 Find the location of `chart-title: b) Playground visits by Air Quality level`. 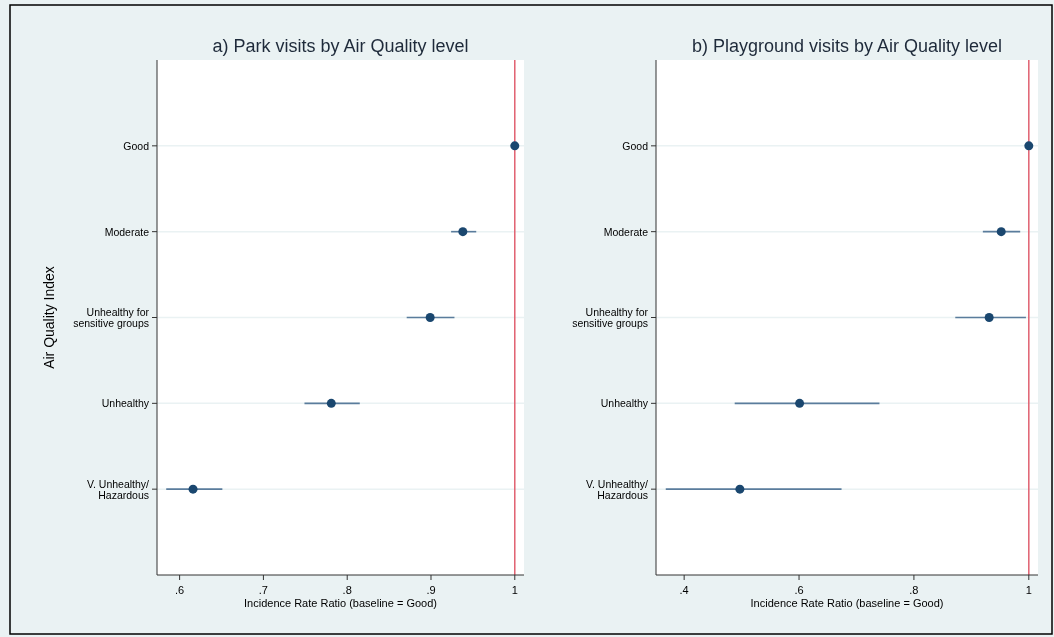

chart-title: b) Playground visits by Air Quality level is located at coordinates (847, 46).